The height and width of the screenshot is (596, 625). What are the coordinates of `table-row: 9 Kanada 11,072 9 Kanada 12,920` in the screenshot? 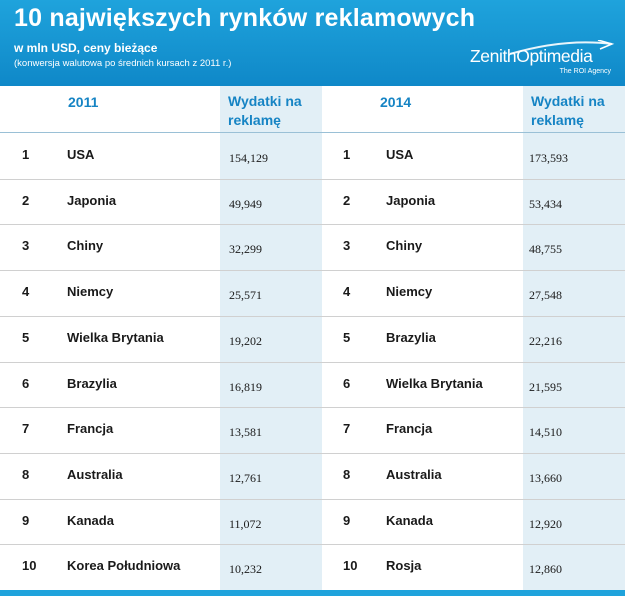 It's located at (312, 522).